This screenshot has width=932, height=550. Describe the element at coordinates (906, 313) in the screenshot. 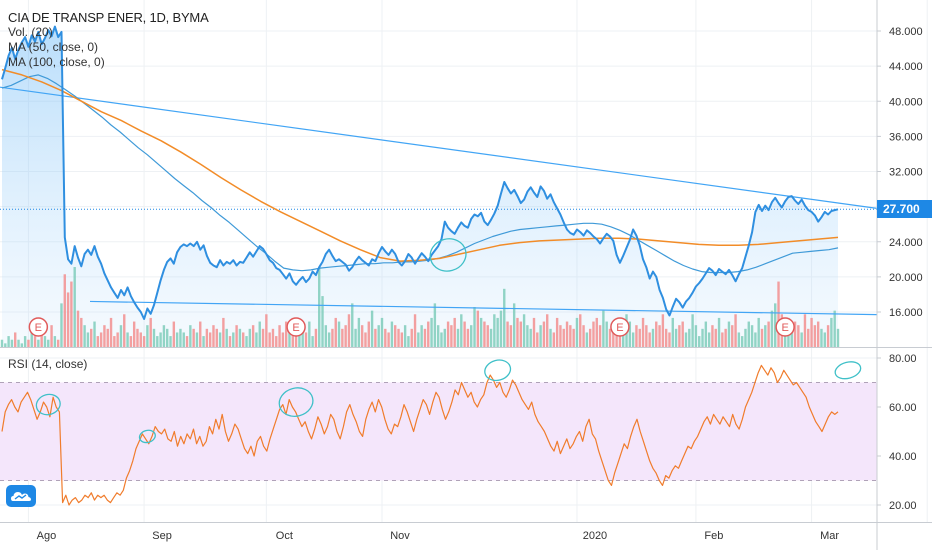

I see `price-tick-label: 16.000` at that location.